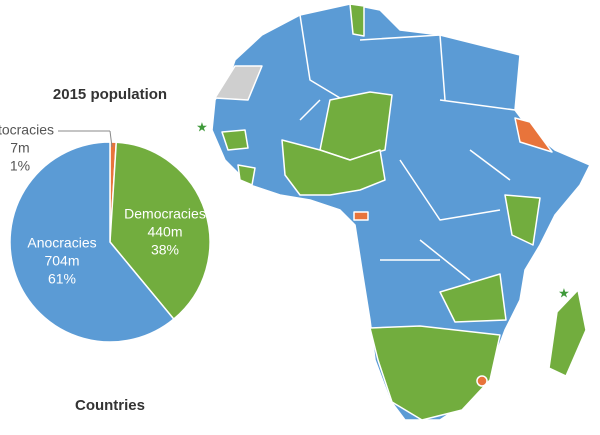 Image resolution: width=600 pixels, height=435 pixels. Describe the element at coordinates (110, 94) in the screenshot. I see `pie-title: 2015 population` at that location.